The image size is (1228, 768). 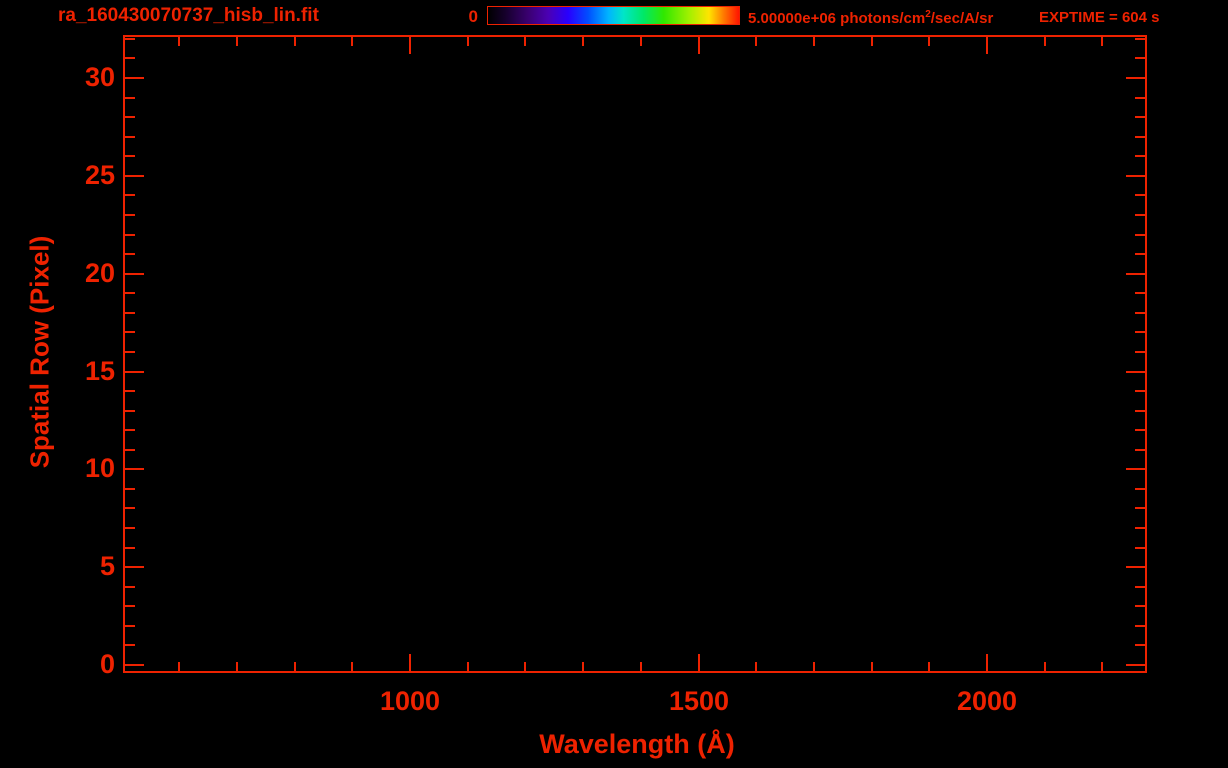 I want to click on x-tick-label: 1500, so click(x=699, y=701).